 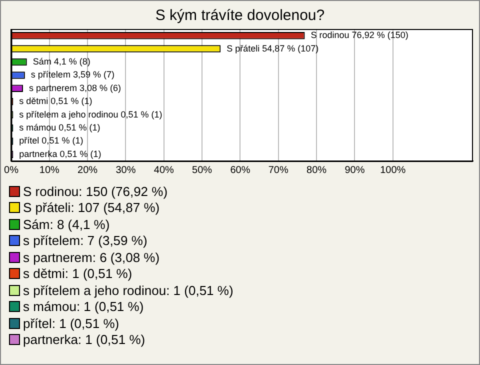 I want to click on legend-label: partnerka: 1 (0,51 %), so click(x=84, y=340).